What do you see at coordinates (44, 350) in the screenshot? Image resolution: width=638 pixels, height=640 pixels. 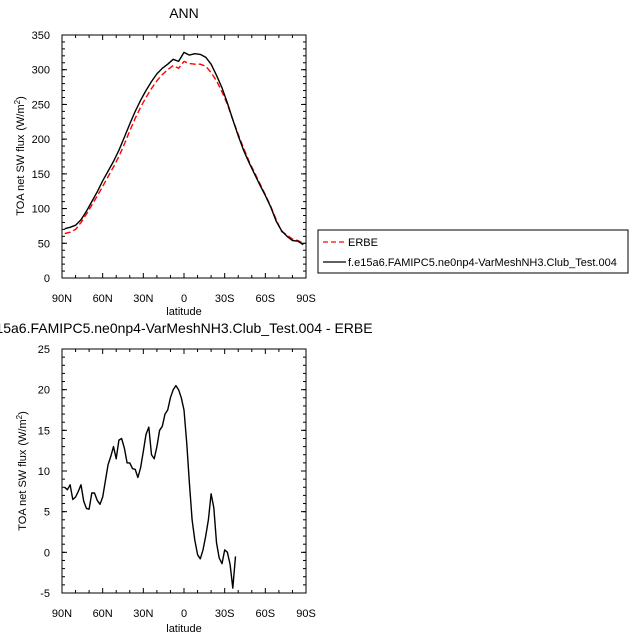 I see `bottom-y-tick-label: 25` at bounding box center [44, 350].